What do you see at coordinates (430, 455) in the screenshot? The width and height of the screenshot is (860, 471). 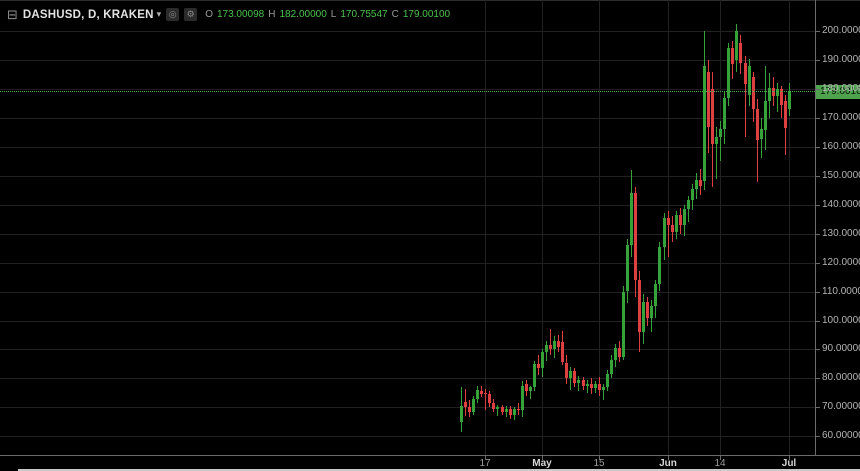 I see `time-axis-line` at bounding box center [430, 455].